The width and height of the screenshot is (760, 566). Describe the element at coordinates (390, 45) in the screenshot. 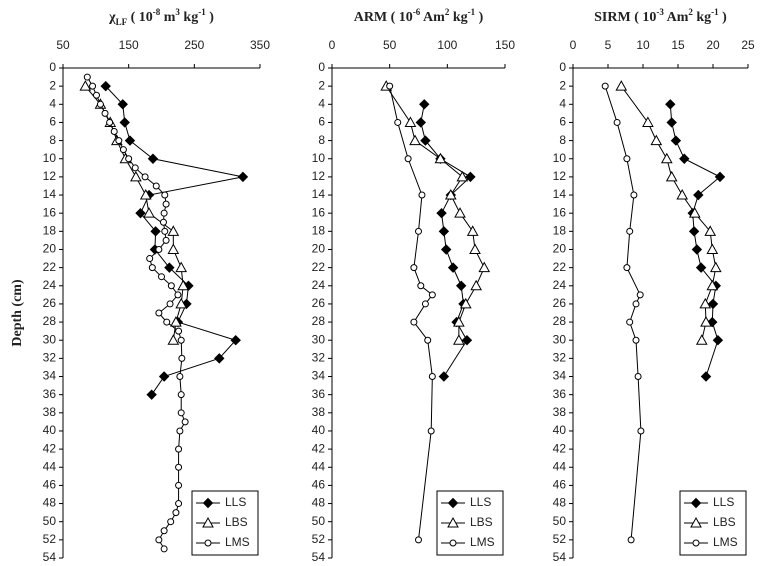

I see `x-tick-label: 50` at that location.